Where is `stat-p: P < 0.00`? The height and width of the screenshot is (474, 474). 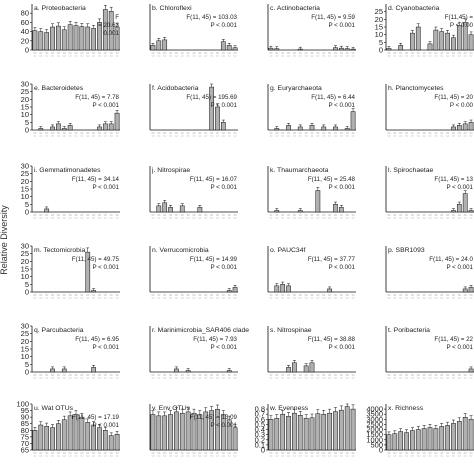 stat-p: P < 0.00 is located at coordinates (462, 25).